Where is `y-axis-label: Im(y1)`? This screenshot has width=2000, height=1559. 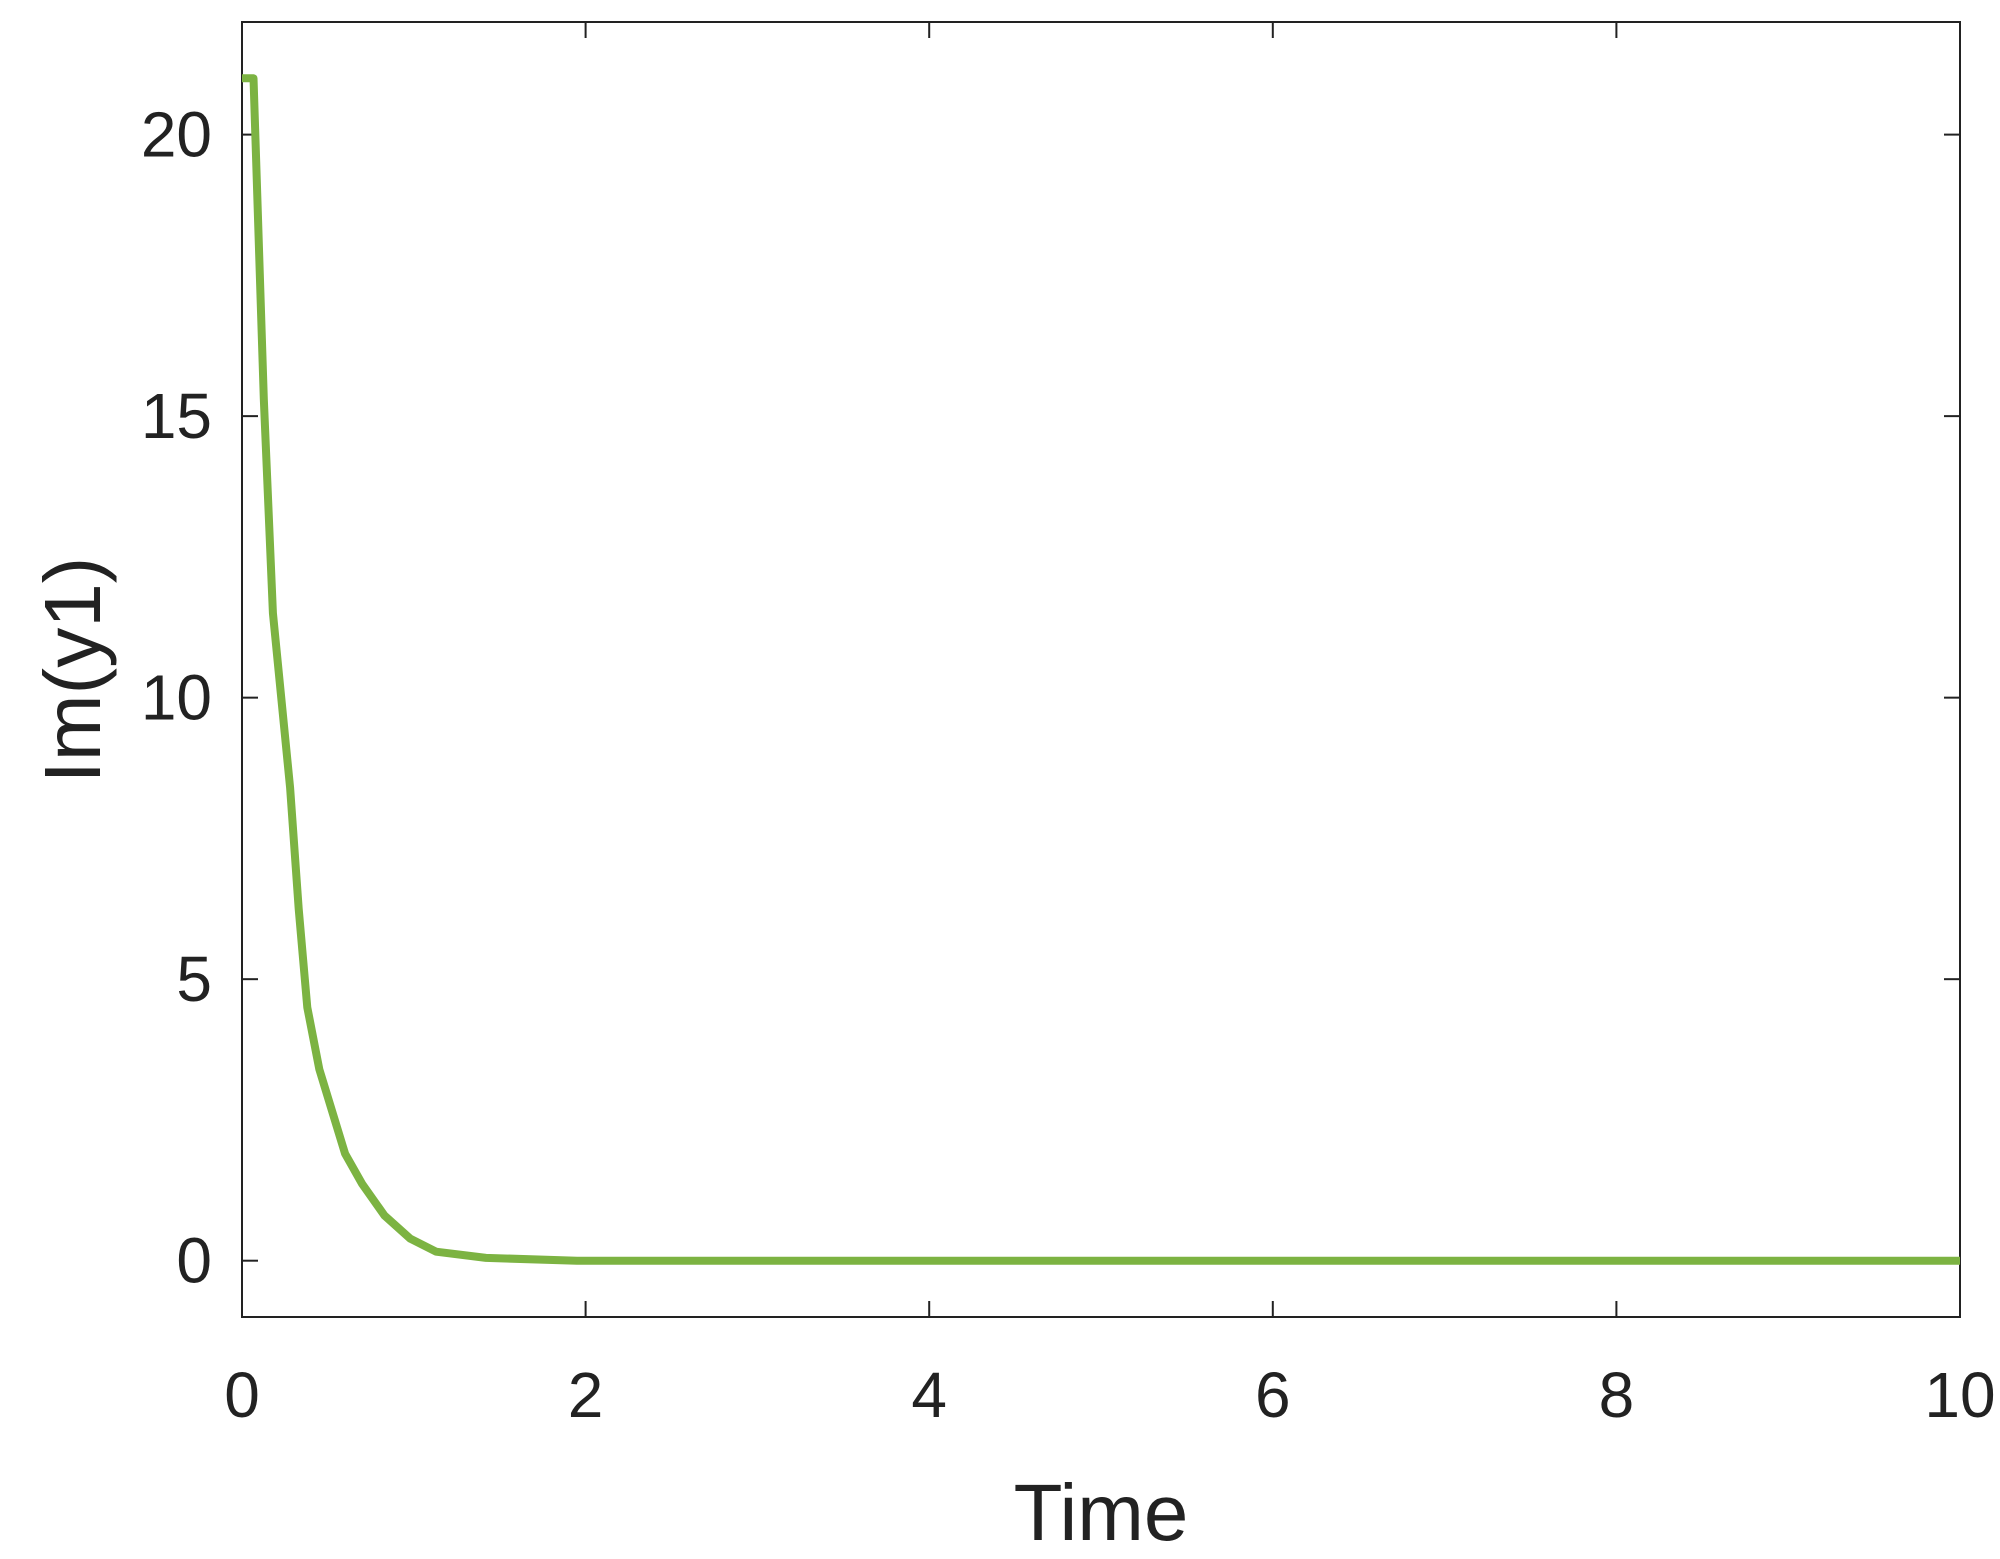 y-axis-label: Im(y1) is located at coordinates (72, 670).